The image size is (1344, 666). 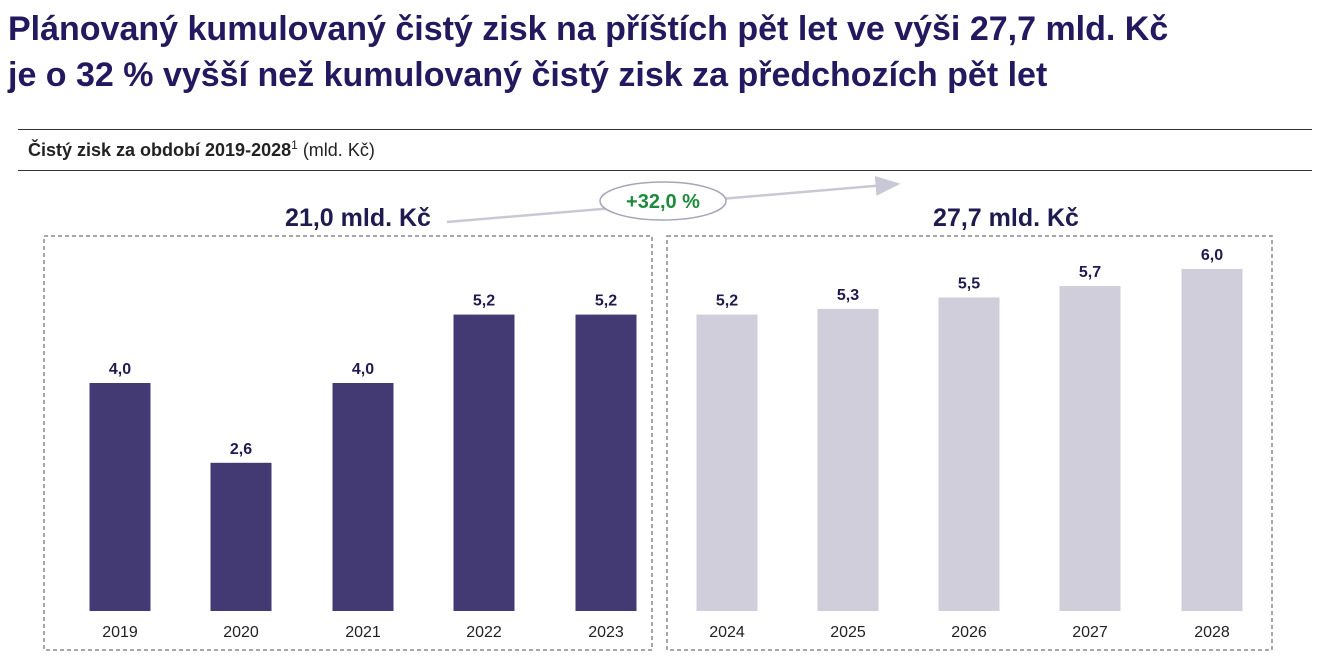 What do you see at coordinates (848, 459) in the screenshot?
I see `bar-2025` at bounding box center [848, 459].